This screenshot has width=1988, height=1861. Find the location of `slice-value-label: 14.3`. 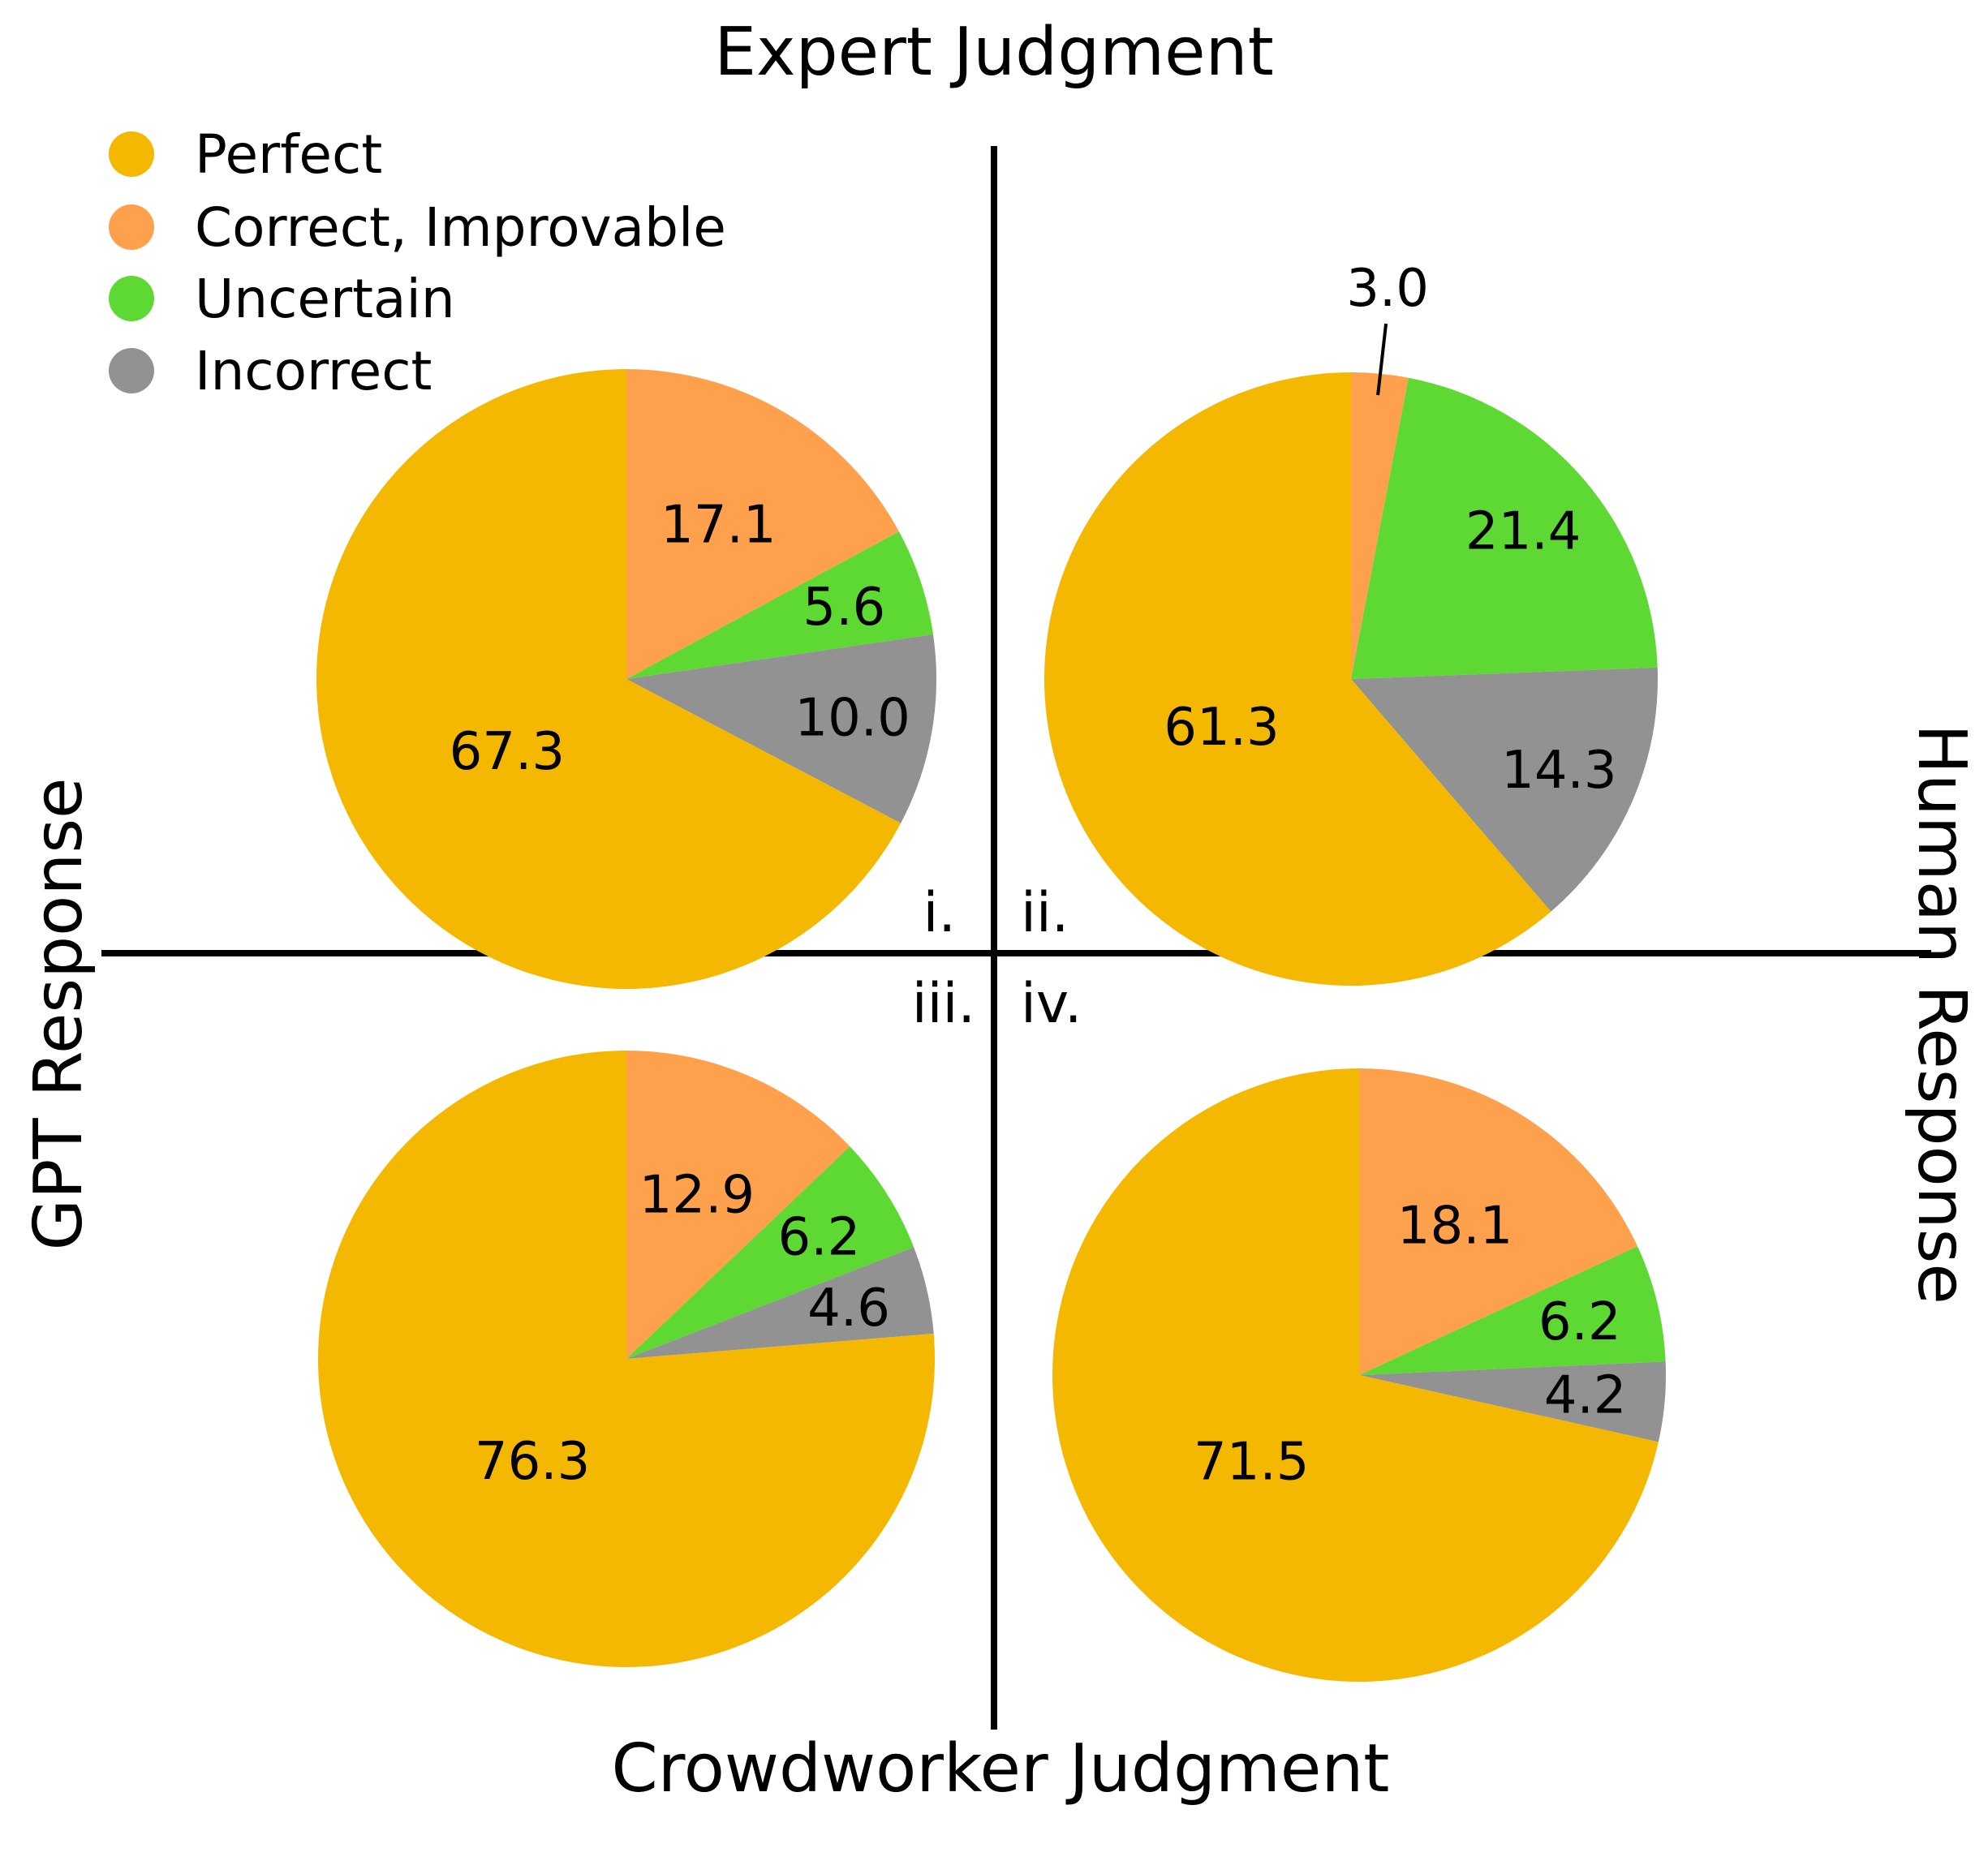

slice-value-label: 14.3 is located at coordinates (1559, 771).